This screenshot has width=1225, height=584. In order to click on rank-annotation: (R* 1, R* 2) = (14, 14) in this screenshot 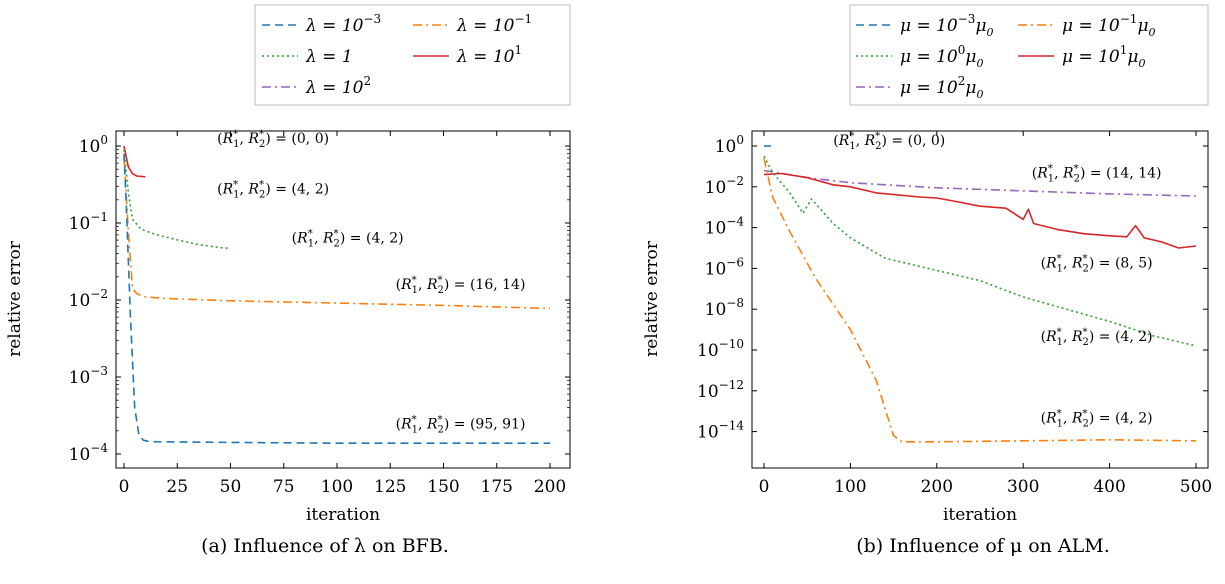, I will do `click(1097, 174)`.